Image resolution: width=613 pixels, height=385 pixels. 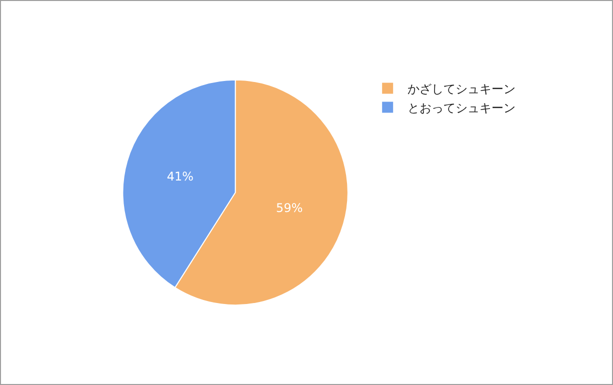 What do you see at coordinates (289, 208) in the screenshot?
I see `data-label: 59%` at bounding box center [289, 208].